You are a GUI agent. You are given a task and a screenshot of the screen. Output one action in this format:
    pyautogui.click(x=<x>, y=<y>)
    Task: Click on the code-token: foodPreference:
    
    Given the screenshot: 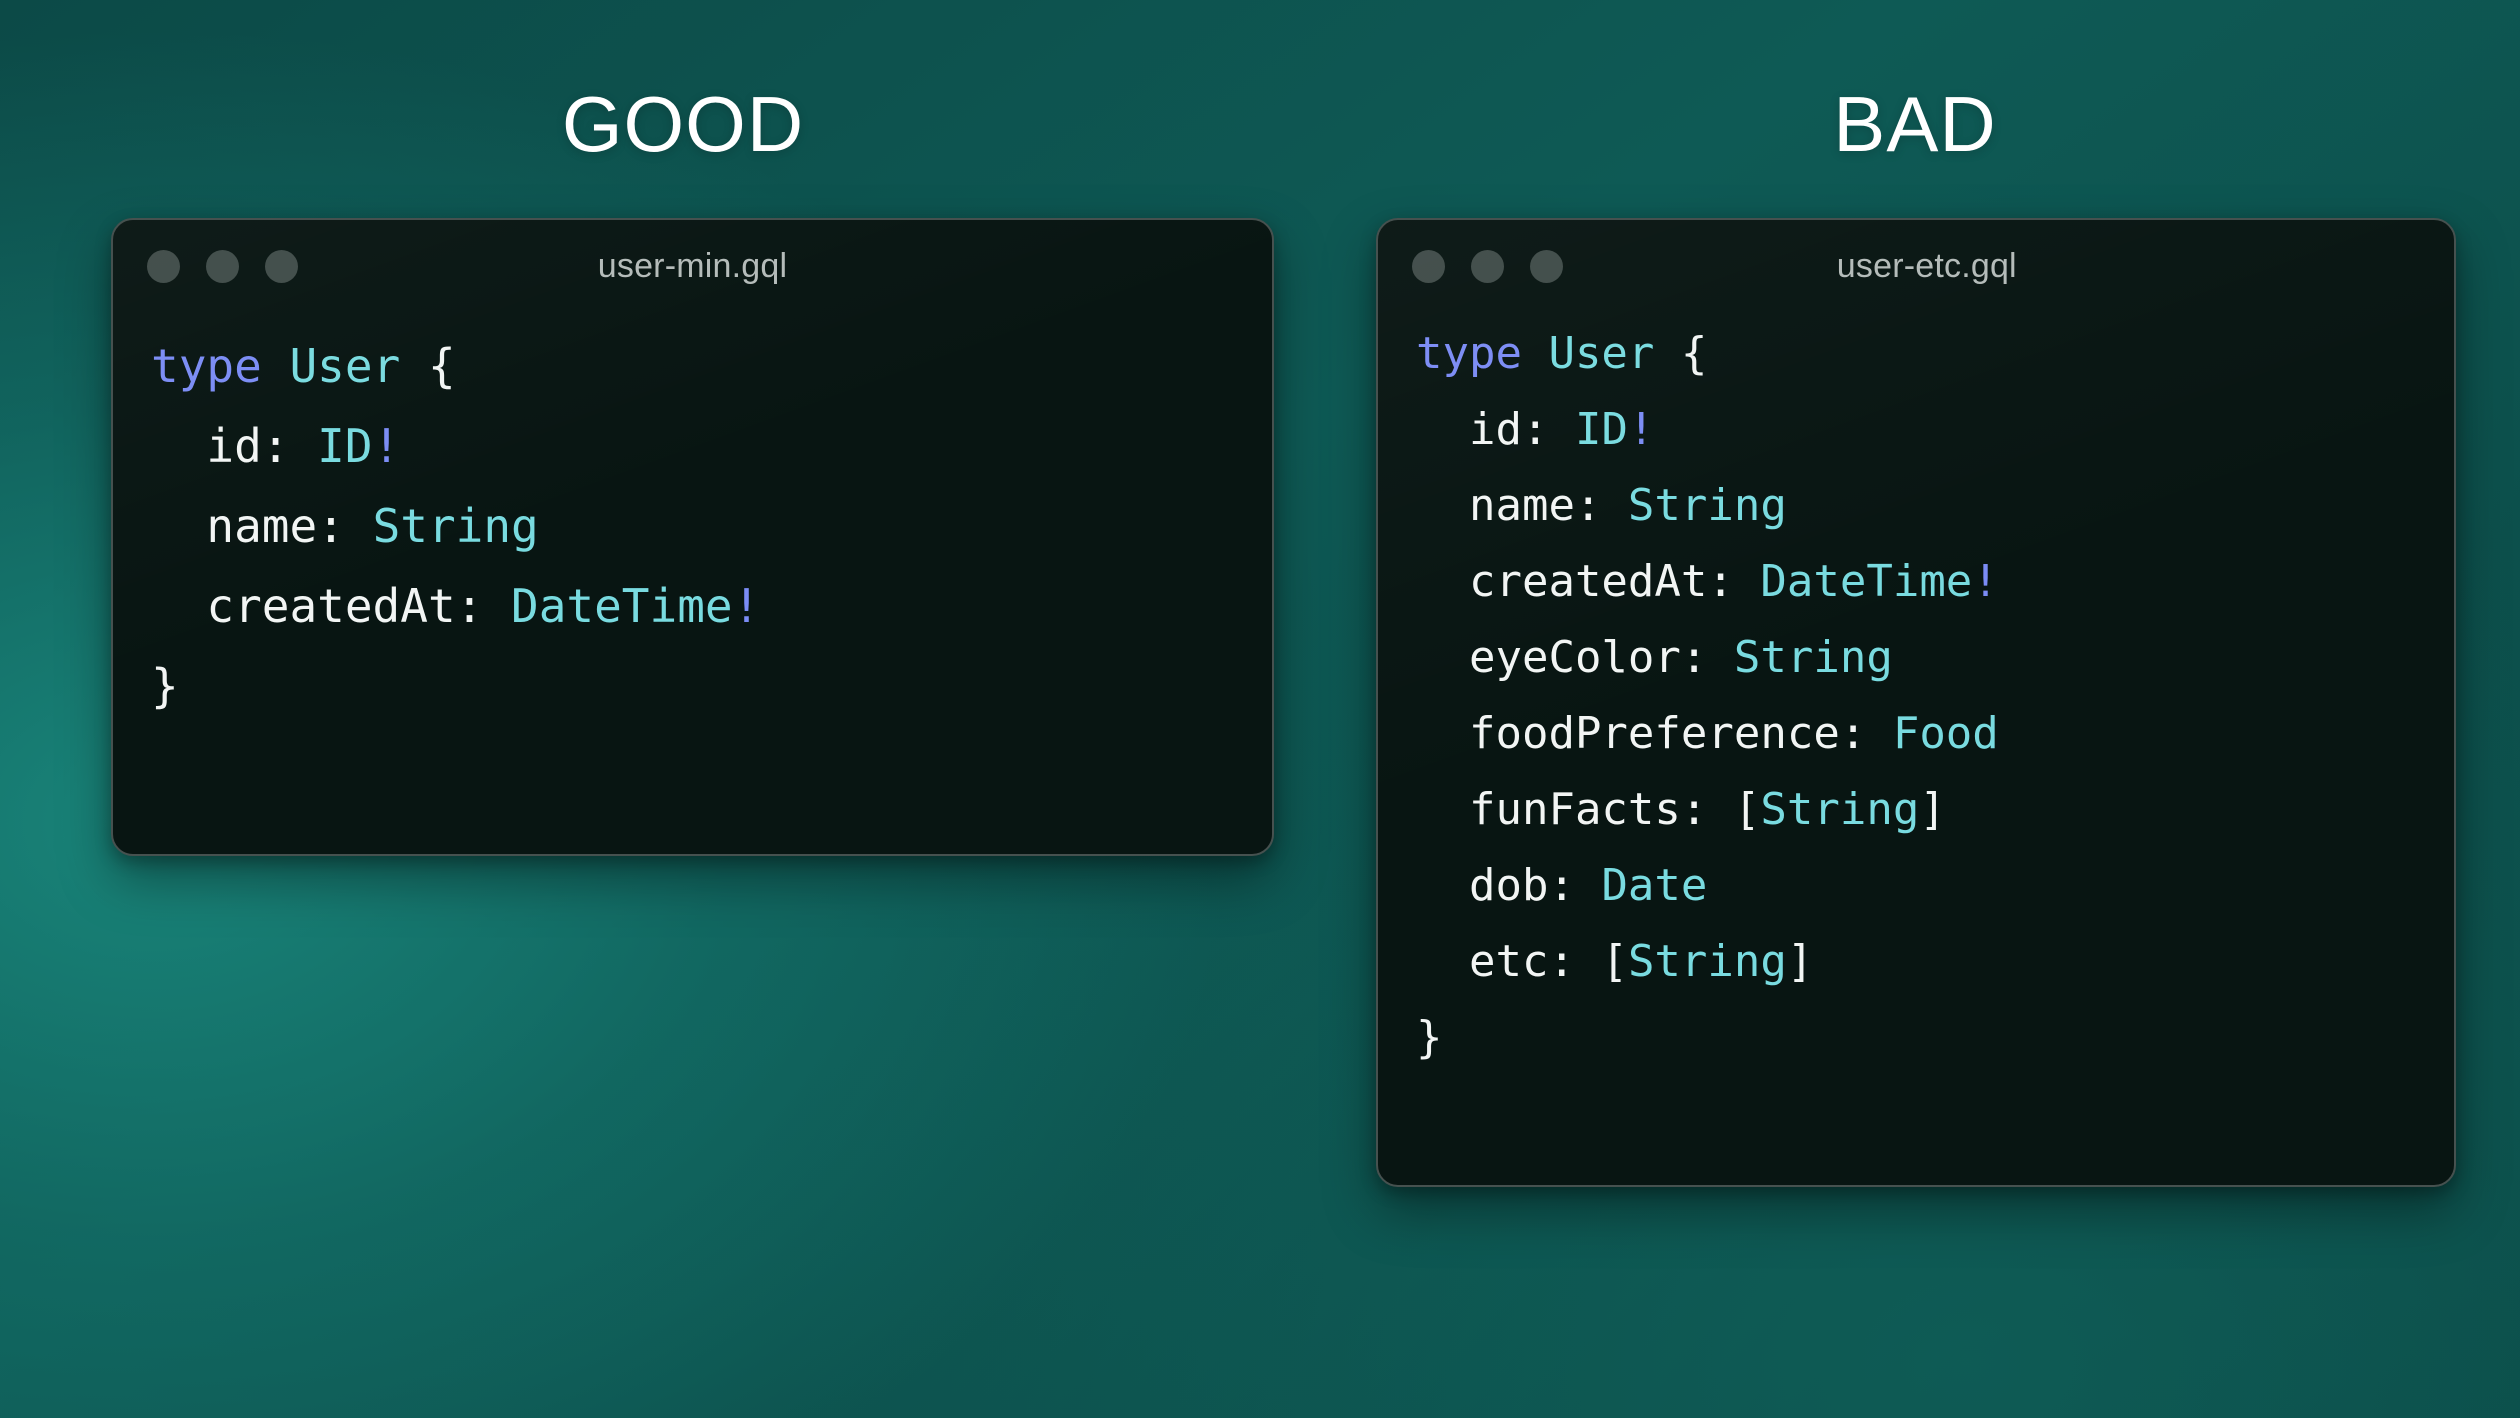 What is the action you would take?
    pyautogui.click(x=1654, y=733)
    